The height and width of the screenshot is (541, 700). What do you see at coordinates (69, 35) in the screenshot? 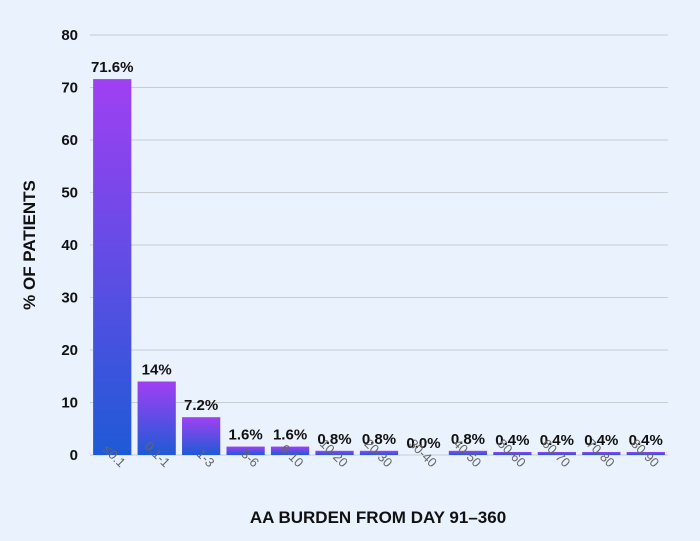
I see `y-tick-label: 80` at bounding box center [69, 35].